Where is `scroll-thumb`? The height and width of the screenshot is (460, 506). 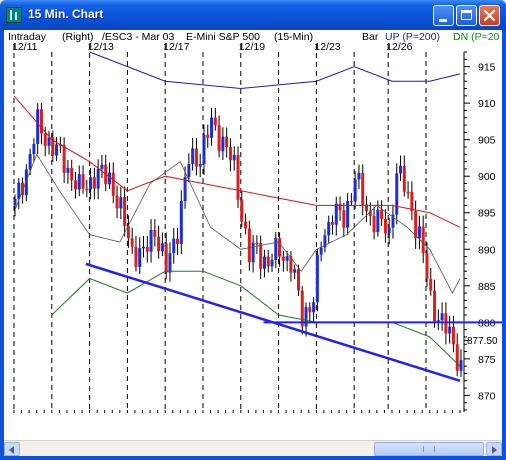
scroll-thumb is located at coordinates (429, 449).